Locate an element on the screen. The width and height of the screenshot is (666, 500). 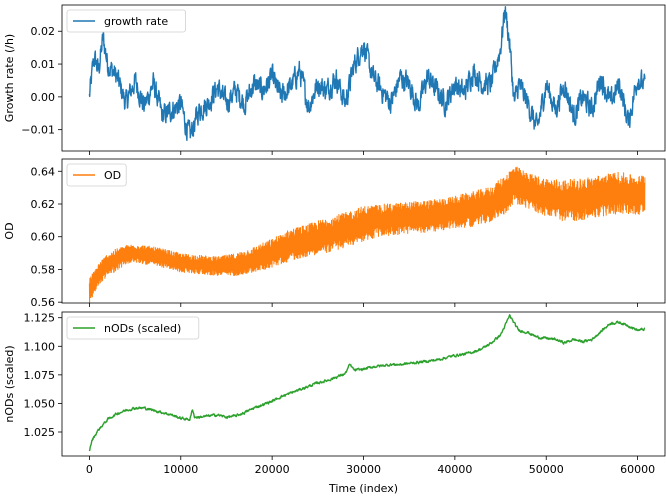
y-tick-label: 0.00 is located at coordinates (43, 97).